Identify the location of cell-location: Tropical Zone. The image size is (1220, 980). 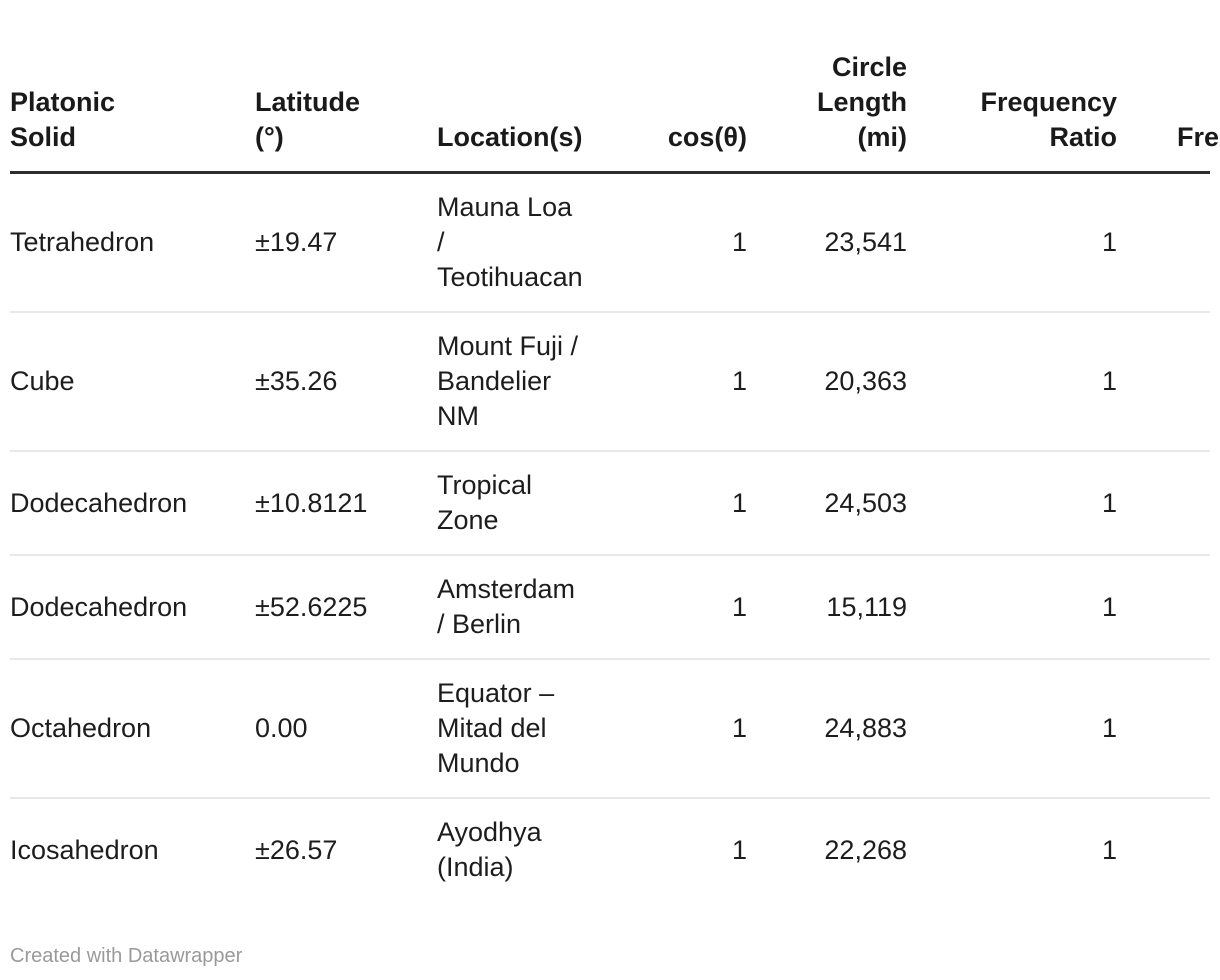
(518, 503).